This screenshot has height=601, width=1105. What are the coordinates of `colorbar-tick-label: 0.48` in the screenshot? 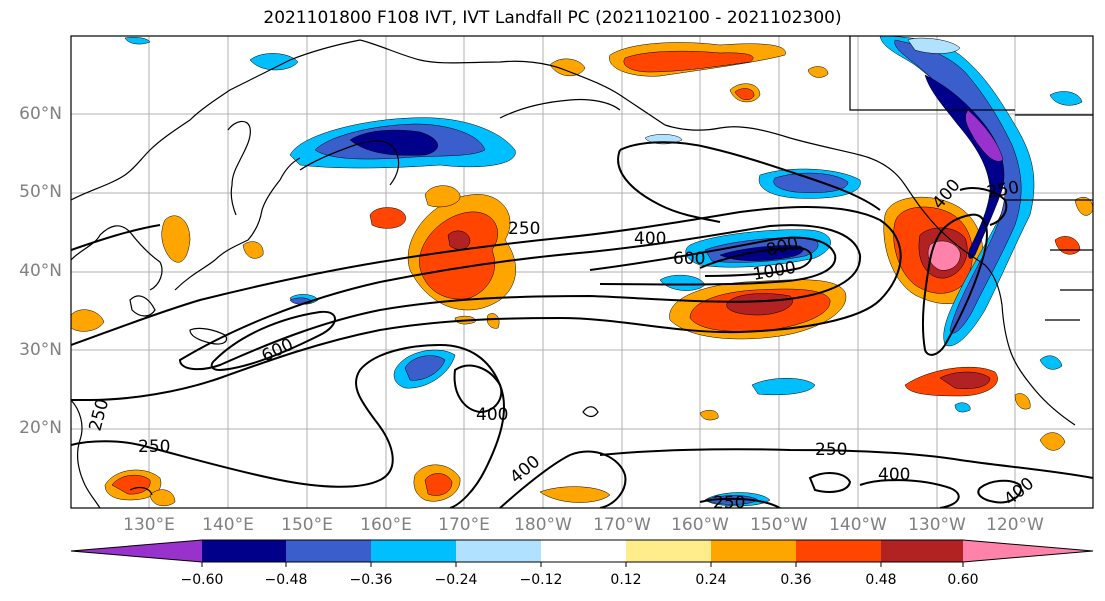 It's located at (881, 580).